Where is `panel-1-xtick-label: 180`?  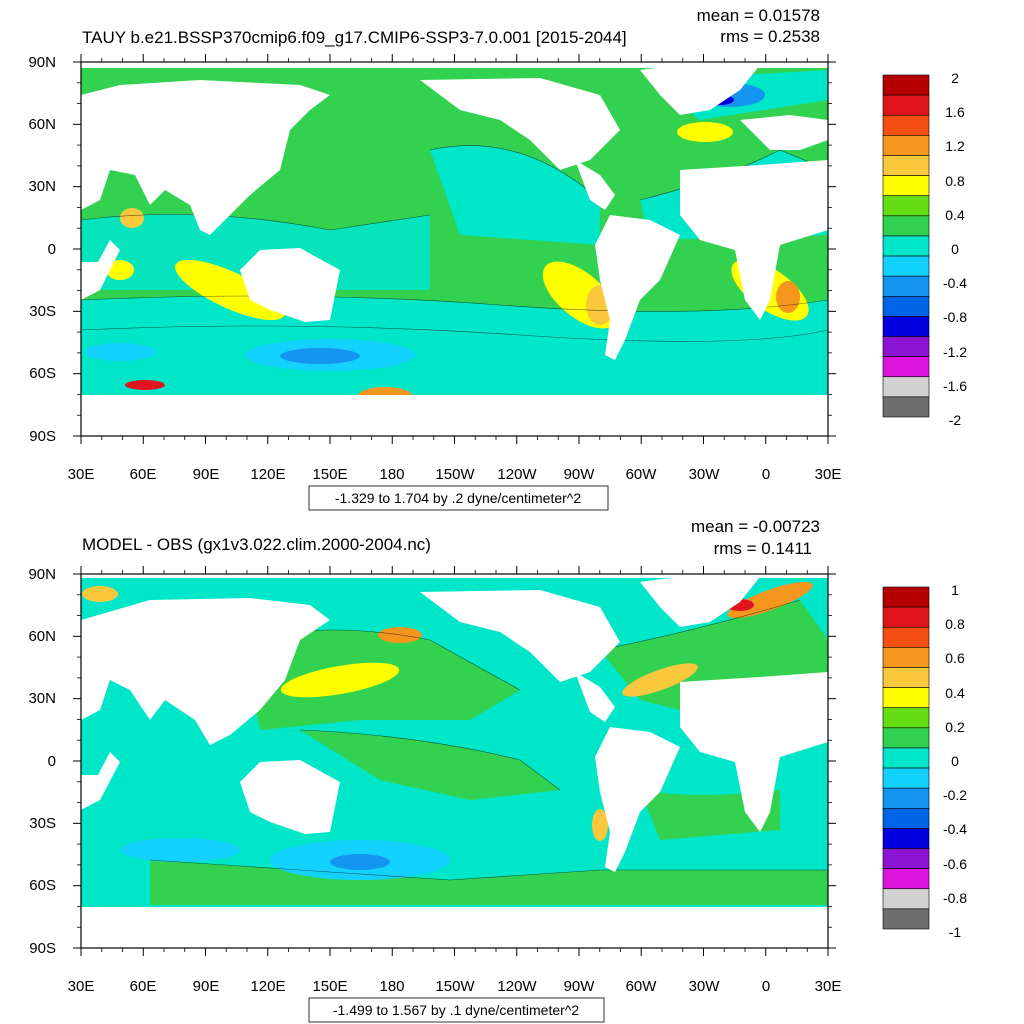
panel-1-xtick-label: 180 is located at coordinates (391, 474).